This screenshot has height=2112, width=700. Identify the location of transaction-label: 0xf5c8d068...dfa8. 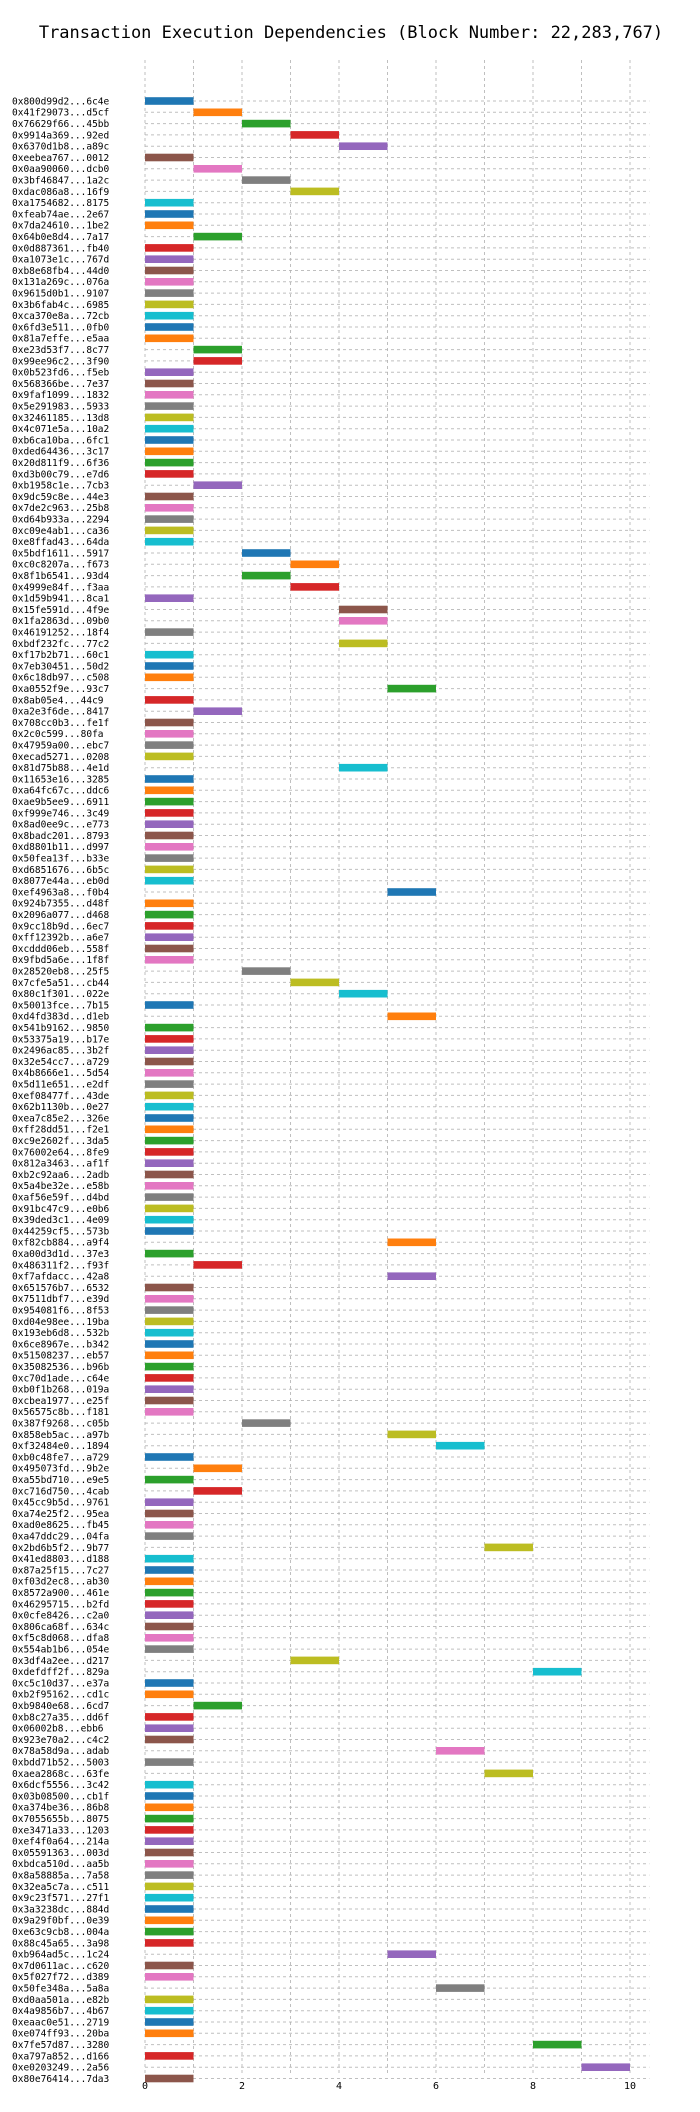
(61, 1638).